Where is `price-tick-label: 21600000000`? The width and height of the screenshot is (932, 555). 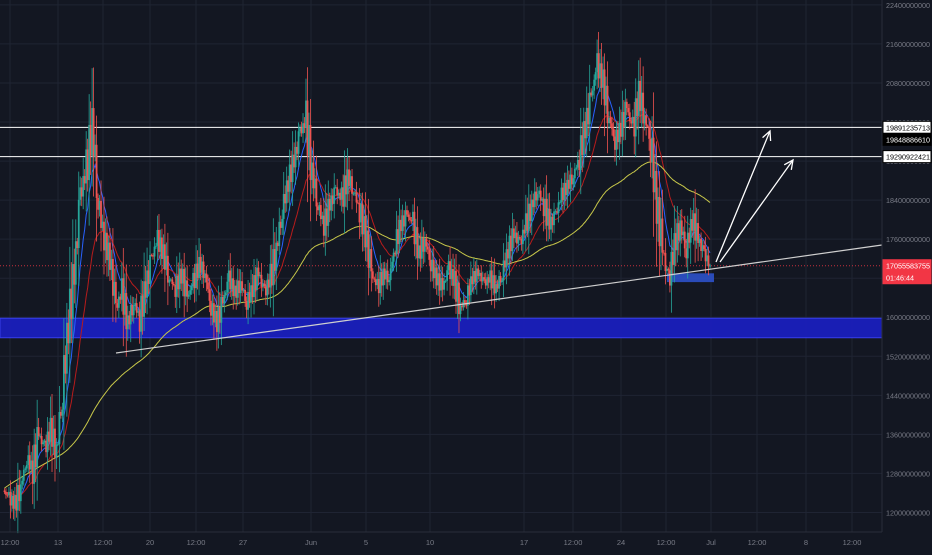 price-tick-label: 21600000000 is located at coordinates (908, 44).